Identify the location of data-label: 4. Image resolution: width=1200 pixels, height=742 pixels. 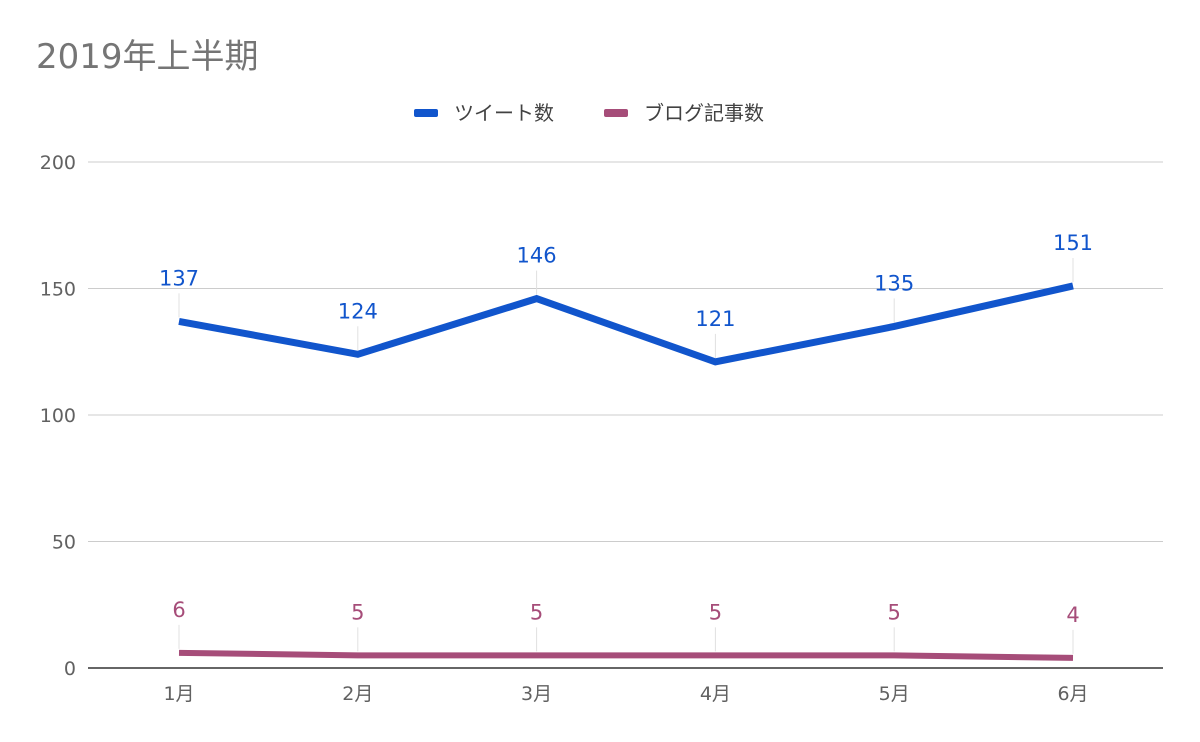
(1072, 615).